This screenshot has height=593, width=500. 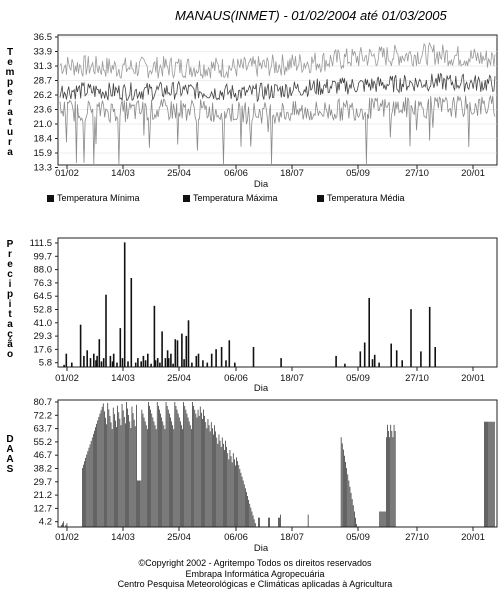 What do you see at coordinates (473, 537) in the screenshot?
I see `x-tick-label: 20/01` at bounding box center [473, 537].